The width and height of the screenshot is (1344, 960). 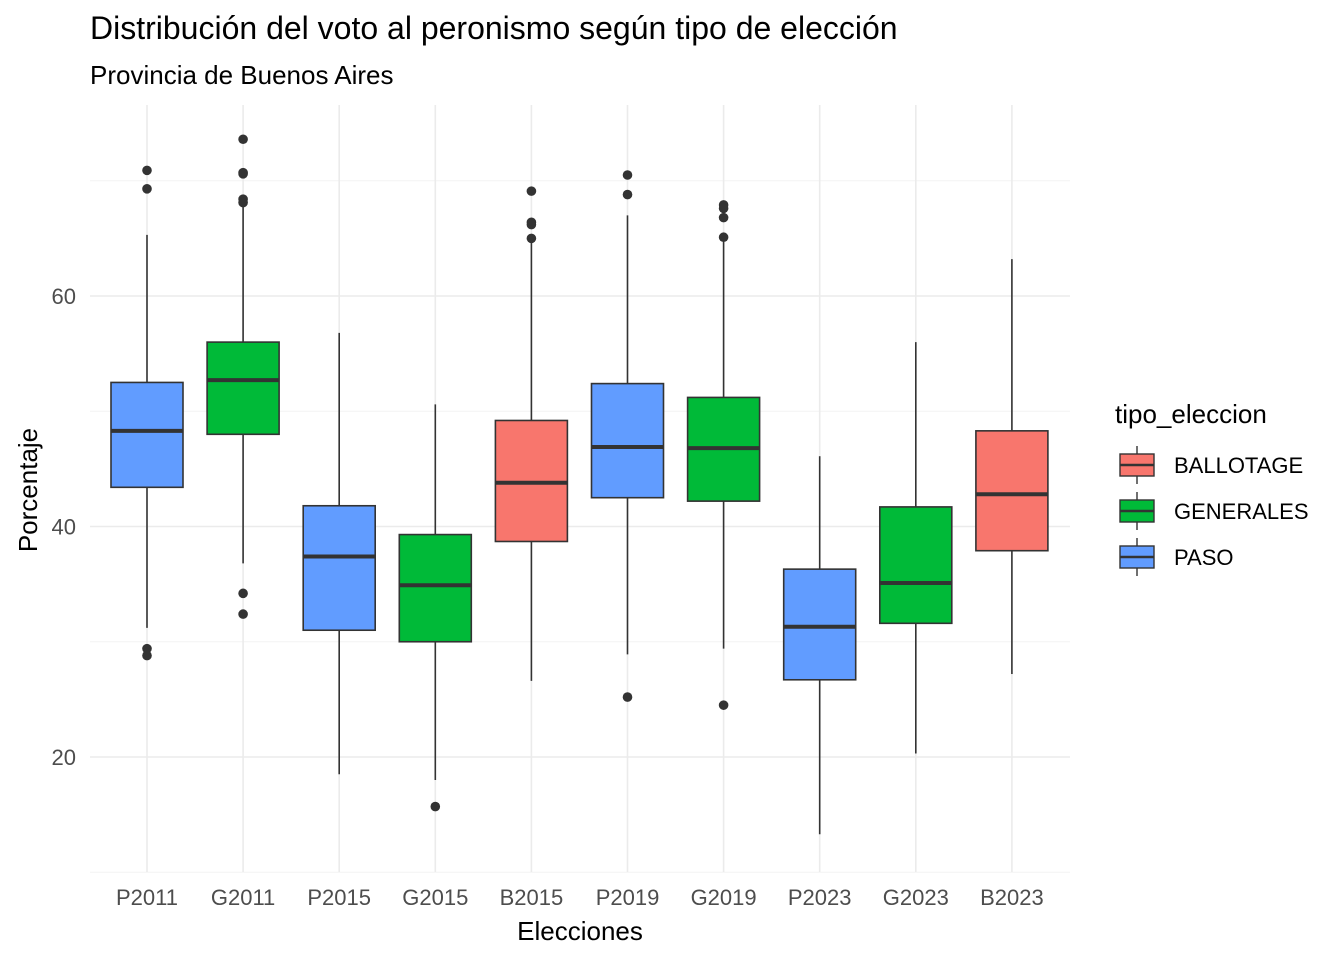 What do you see at coordinates (532, 897) in the screenshot?
I see `x-tick-label: B2015` at bounding box center [532, 897].